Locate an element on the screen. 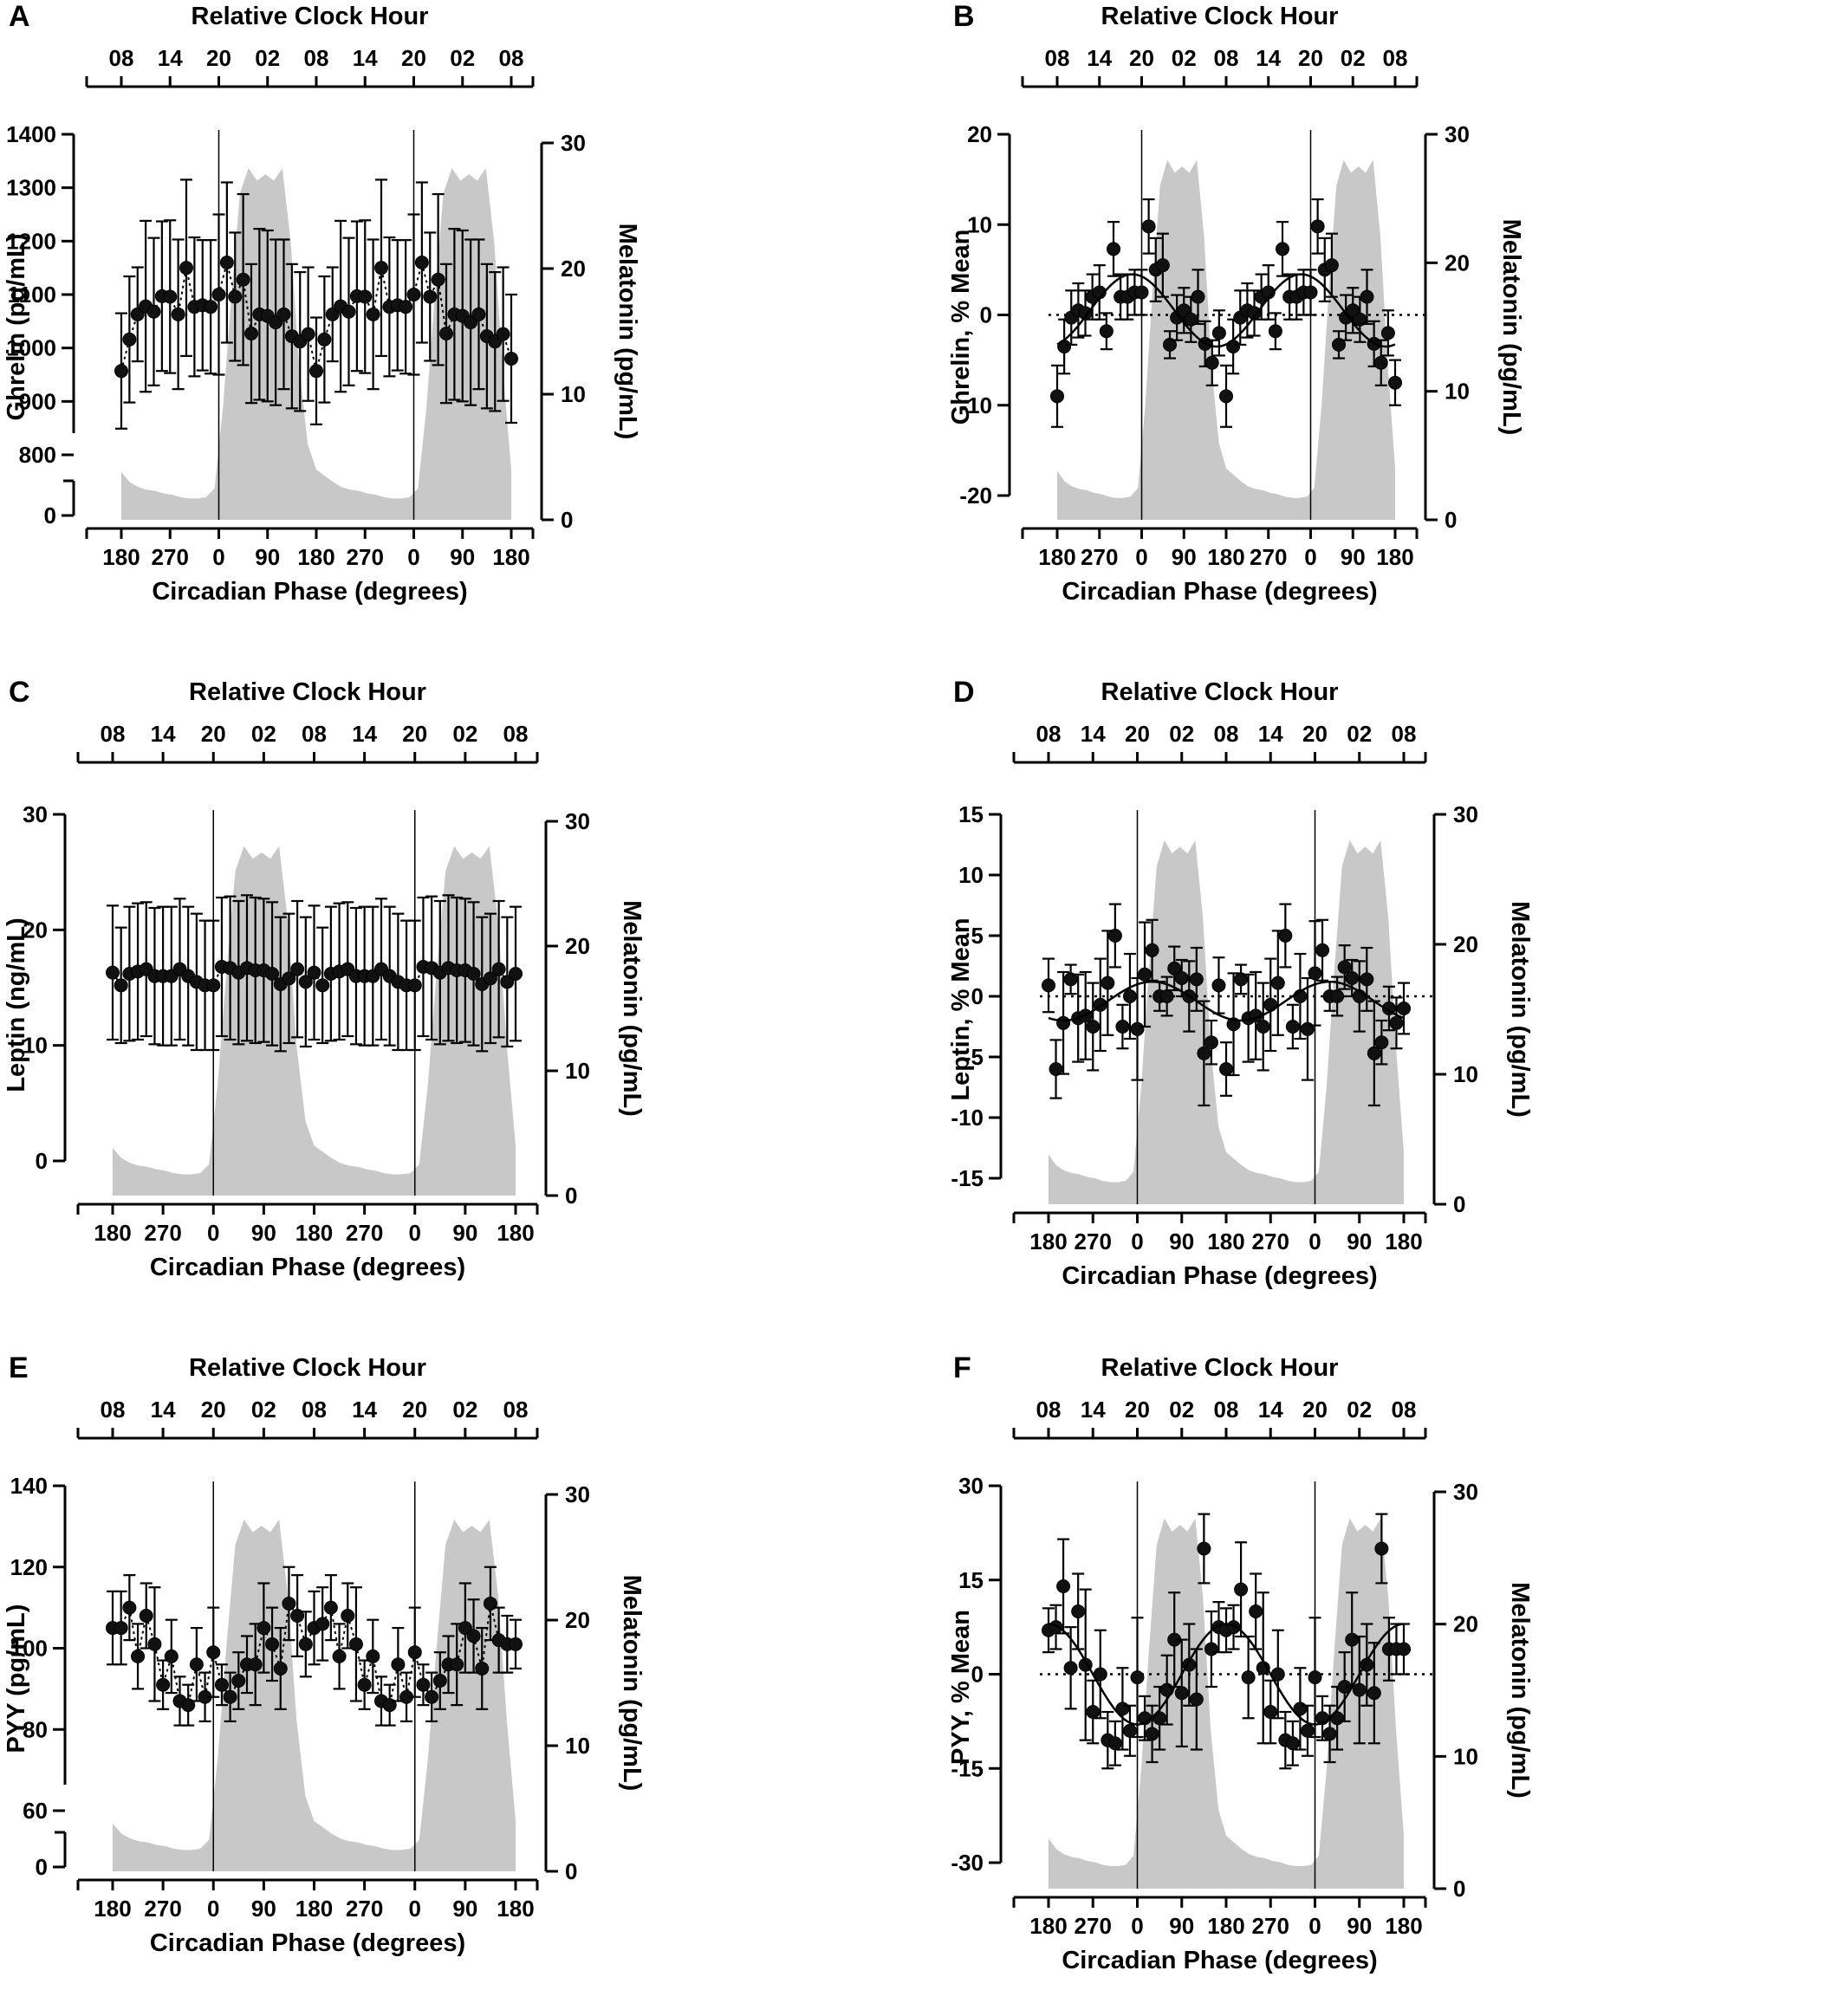 Image resolution: width=1844 pixels, height=2016 pixels. left-axis-title: PYY (pg/mL) is located at coordinates (16, 1678).